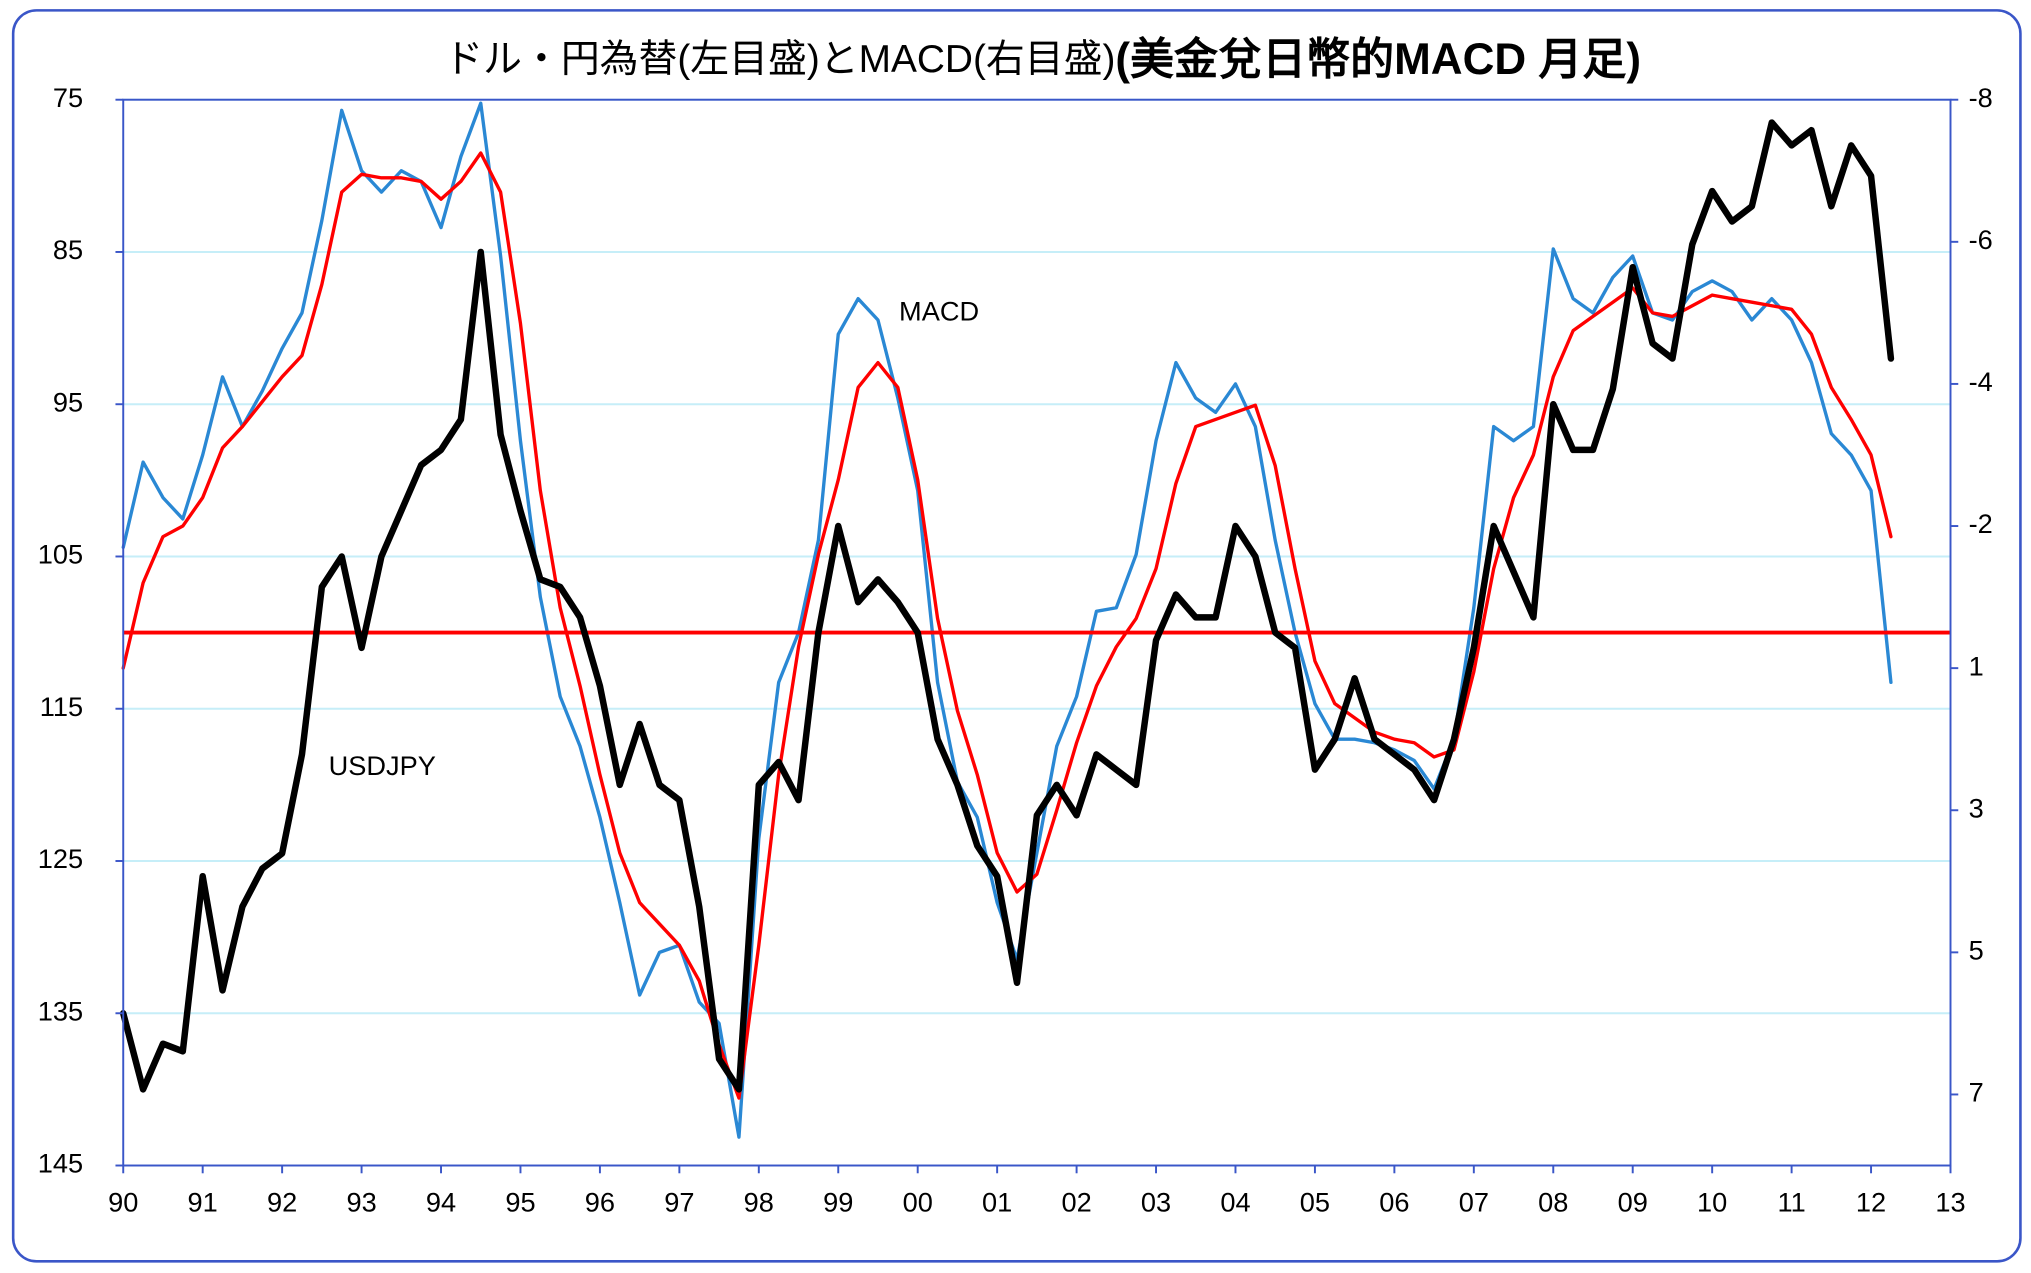  Describe the element at coordinates (1712, 1202) in the screenshot. I see `x-tick-label: 10` at that location.